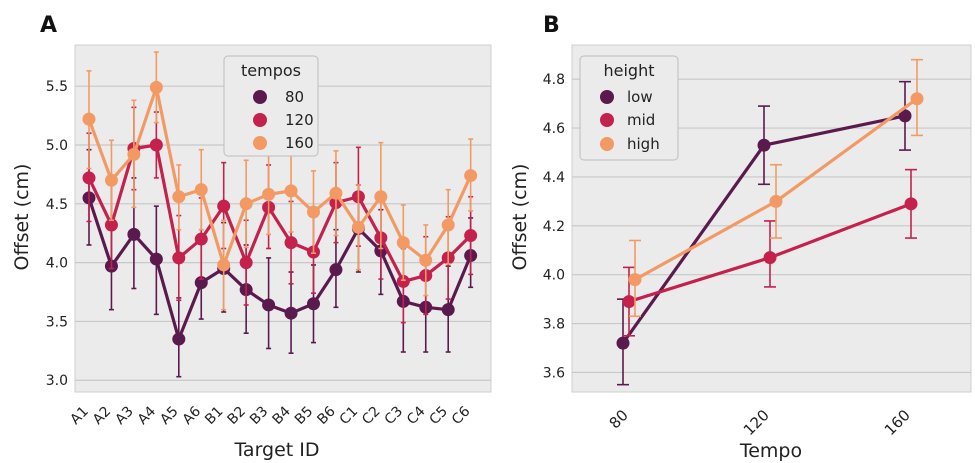 The height and width of the screenshot is (463, 975). Describe the element at coordinates (371, 416) in the screenshot. I see `a-x-tick-label: C2` at that location.